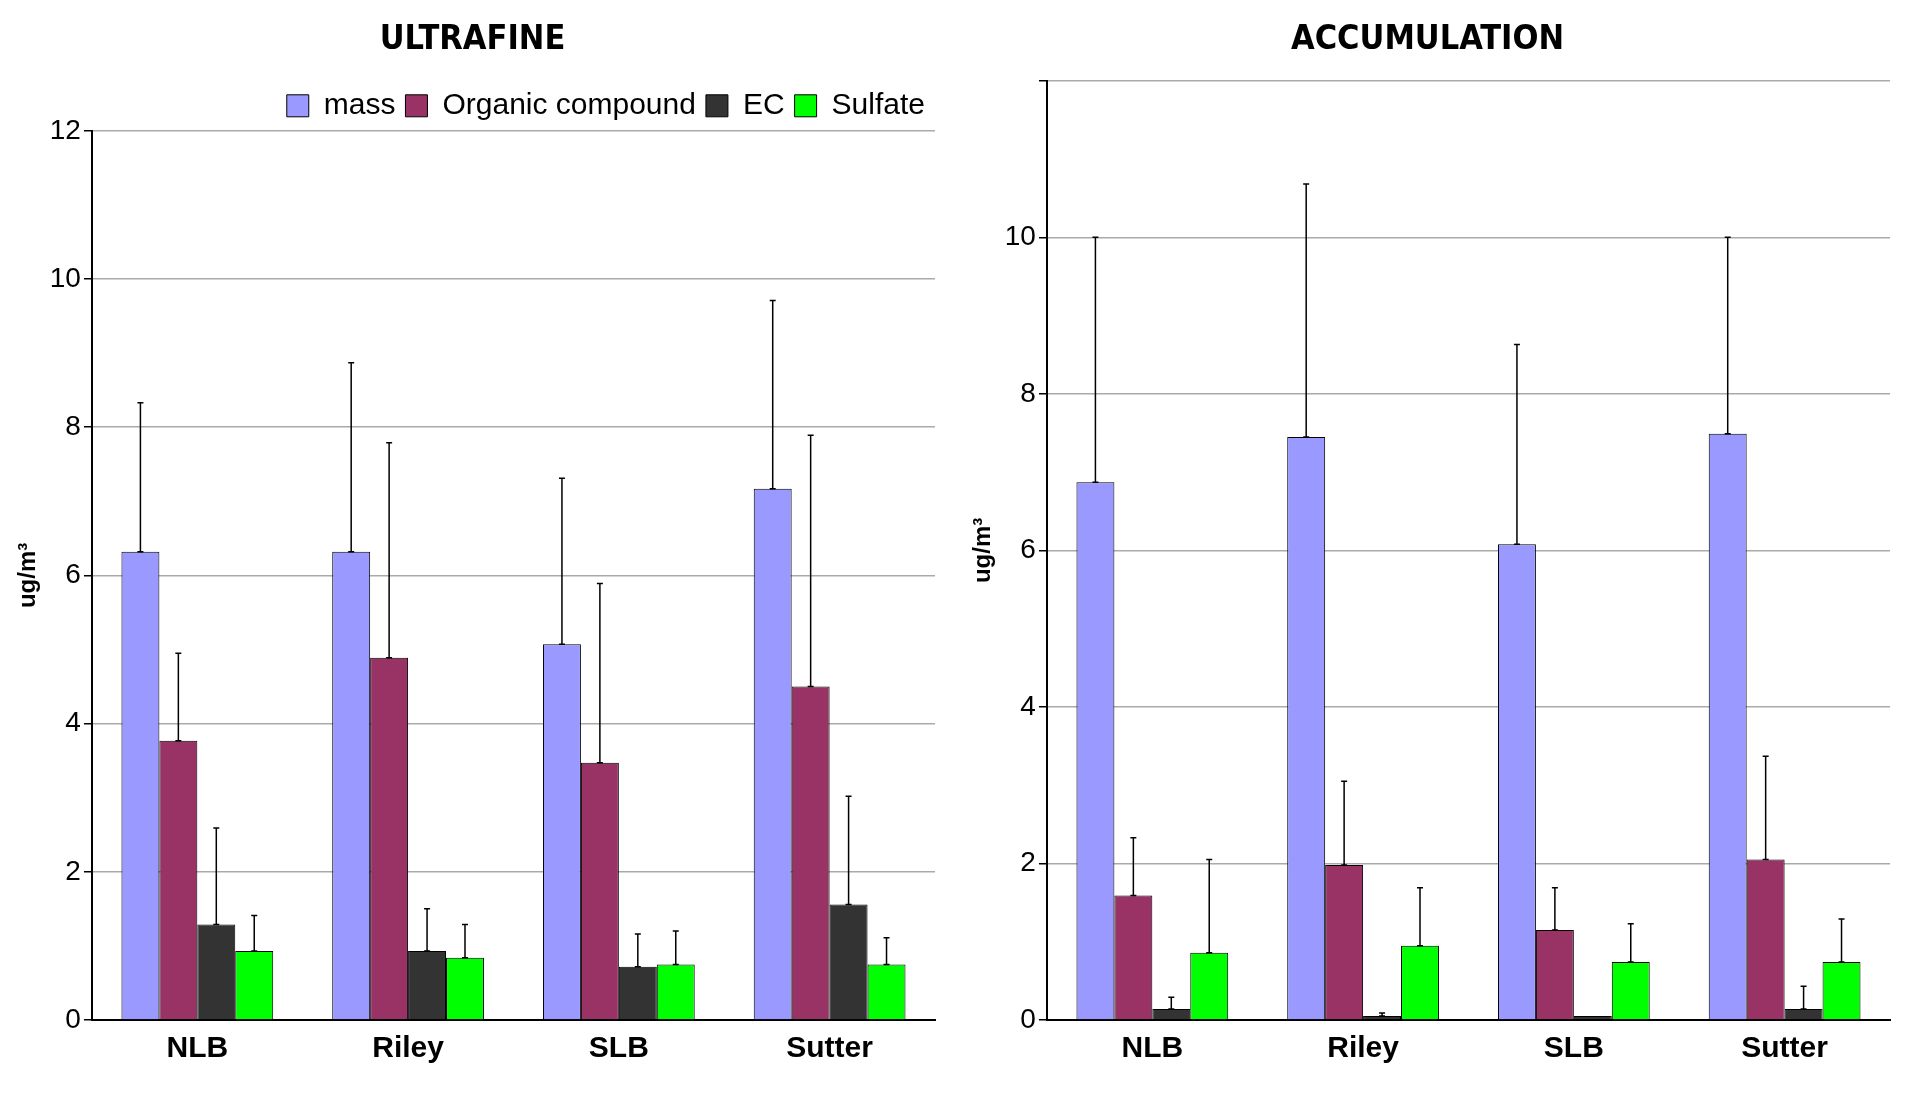 The width and height of the screenshot is (1921, 1099). What do you see at coordinates (359, 104) in the screenshot?
I see `legend-label: mass` at bounding box center [359, 104].